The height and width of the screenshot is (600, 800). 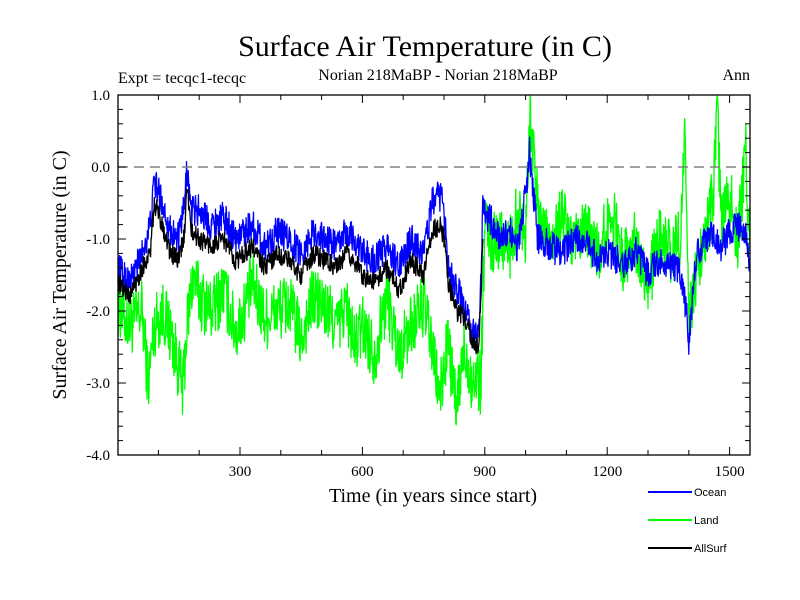 I want to click on series-line-allsurf, so click(x=300, y=271).